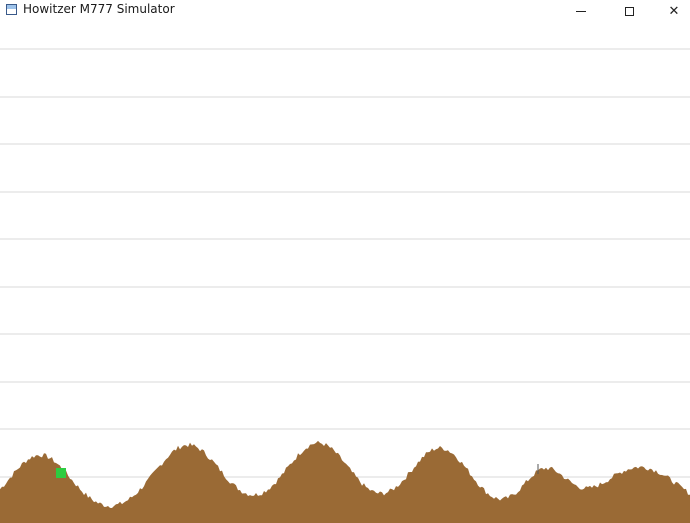 This screenshot has width=690, height=523. I want to click on window-title: Howitzer M777 Simulator, so click(99, 9).